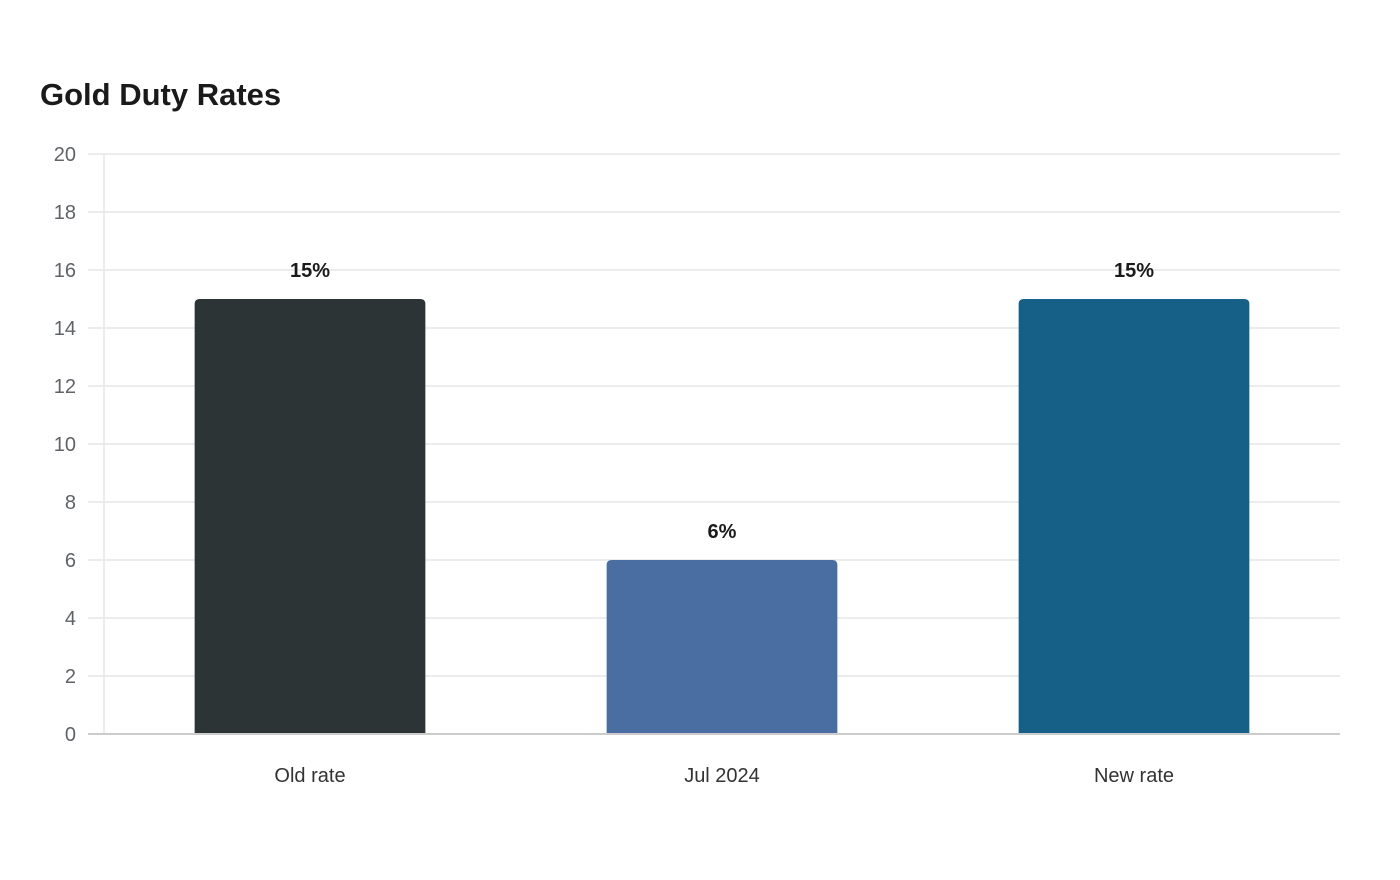  What do you see at coordinates (65, 445) in the screenshot?
I see `y-tick-label: 10` at bounding box center [65, 445].